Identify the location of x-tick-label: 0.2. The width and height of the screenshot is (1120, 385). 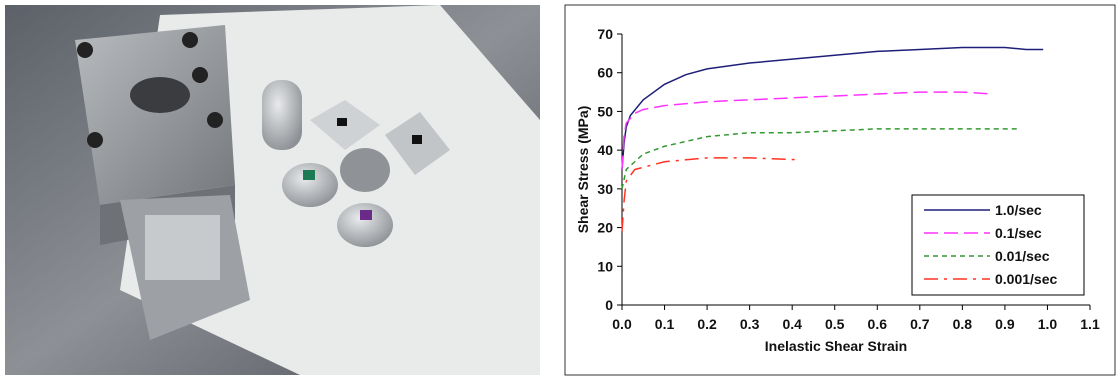
(707, 324).